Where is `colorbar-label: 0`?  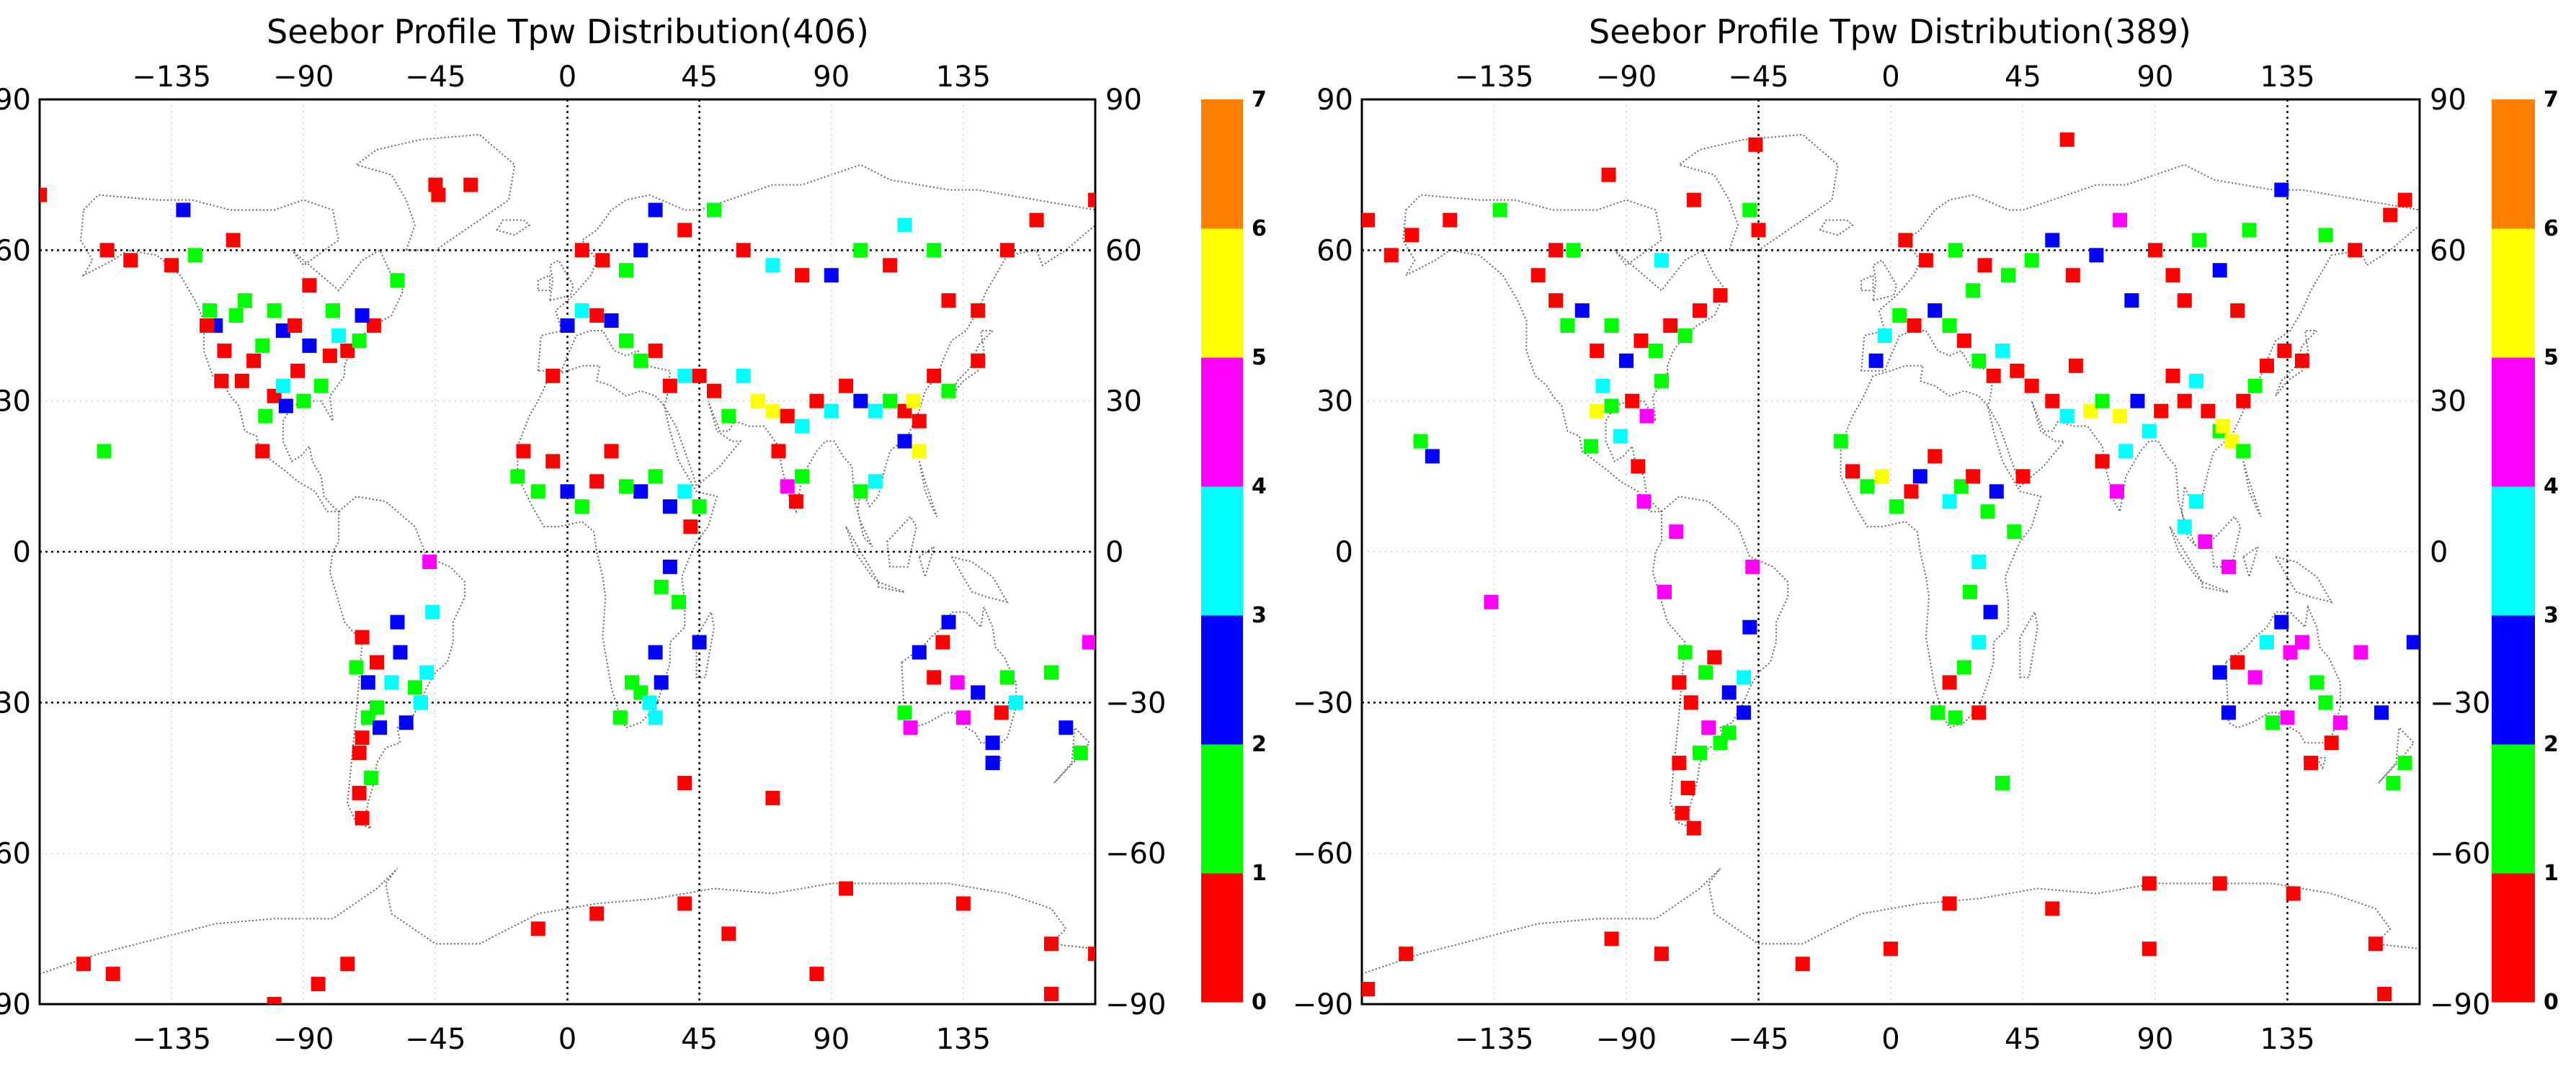
colorbar-label: 0 is located at coordinates (2551, 1002).